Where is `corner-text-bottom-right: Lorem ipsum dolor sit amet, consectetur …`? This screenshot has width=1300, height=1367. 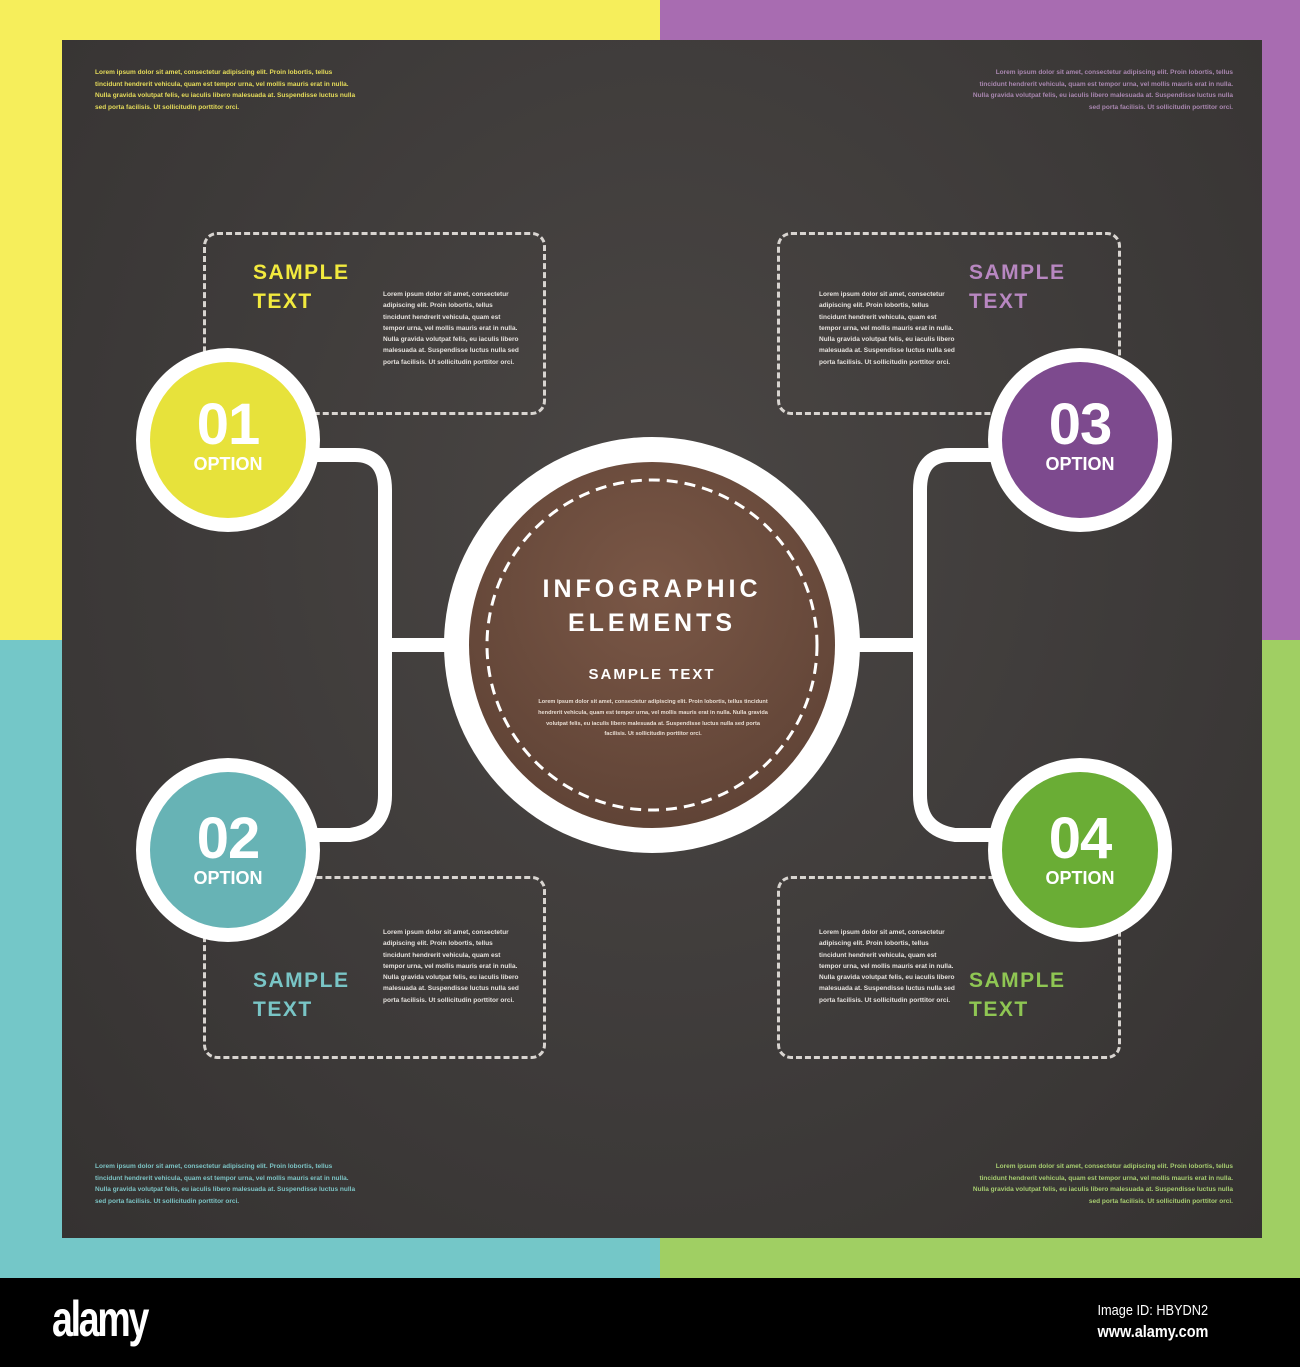
corner-text-bottom-right: Lorem ipsum dolor sit amet, consectetur … is located at coordinates (1102, 1184).